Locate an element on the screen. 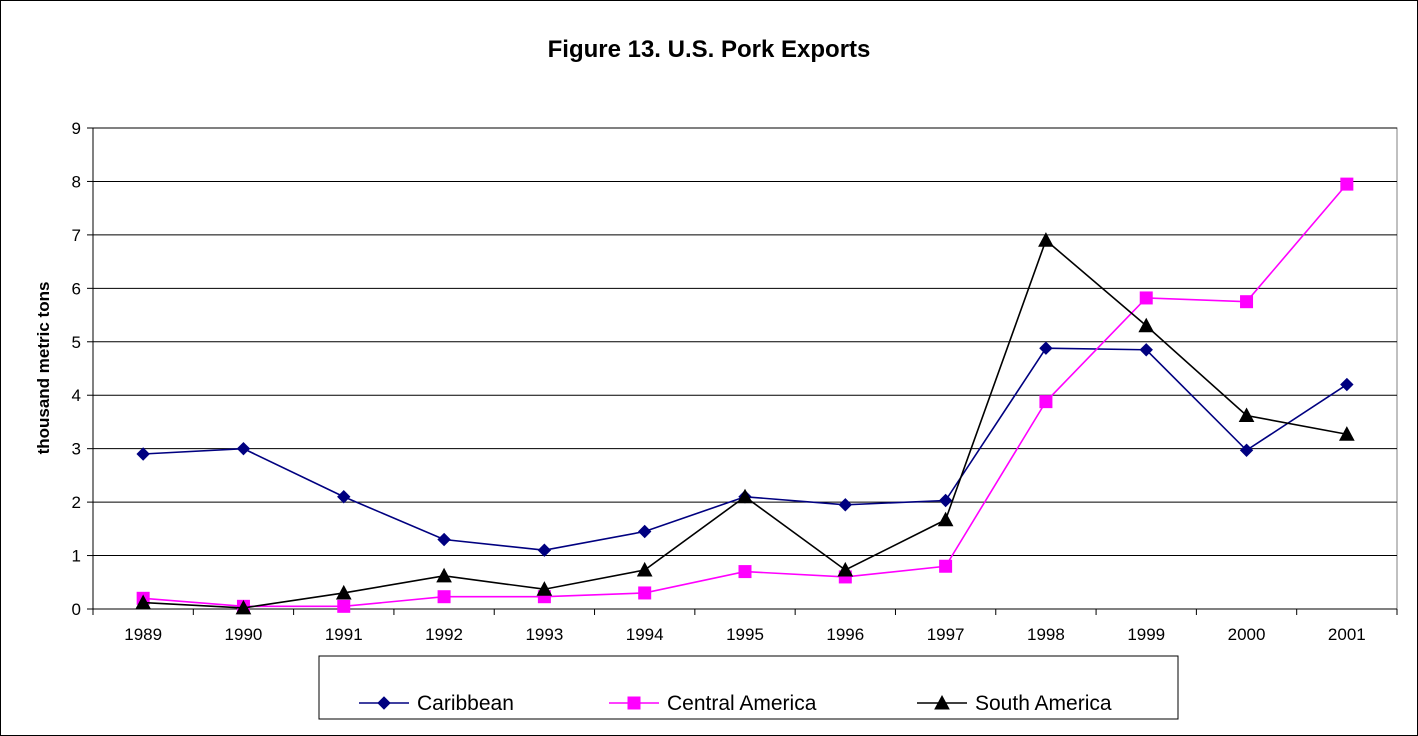 The width and height of the screenshot is (1418, 736). x-tick-label: 1990 is located at coordinates (244, 634).